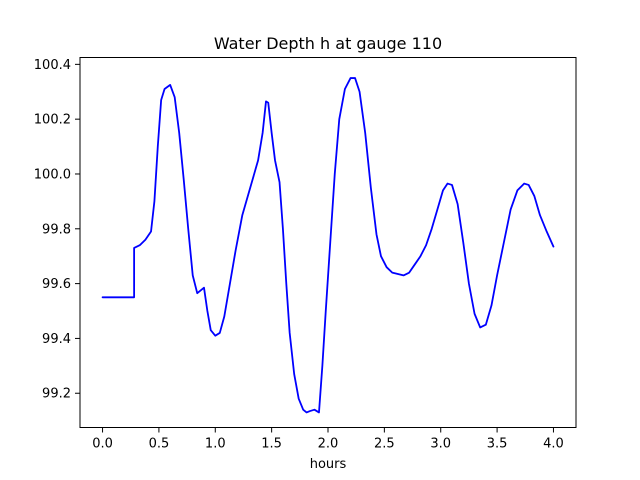  What do you see at coordinates (553, 444) in the screenshot?
I see `x-tick-label: 4.0` at bounding box center [553, 444].